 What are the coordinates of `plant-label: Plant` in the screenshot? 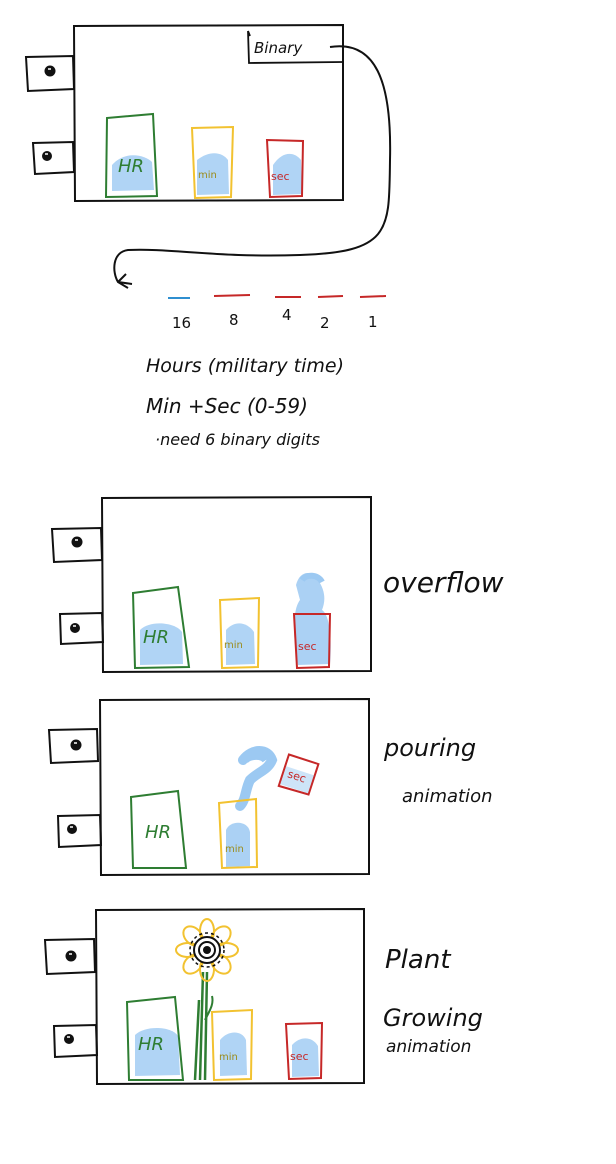 It's located at (418, 960).